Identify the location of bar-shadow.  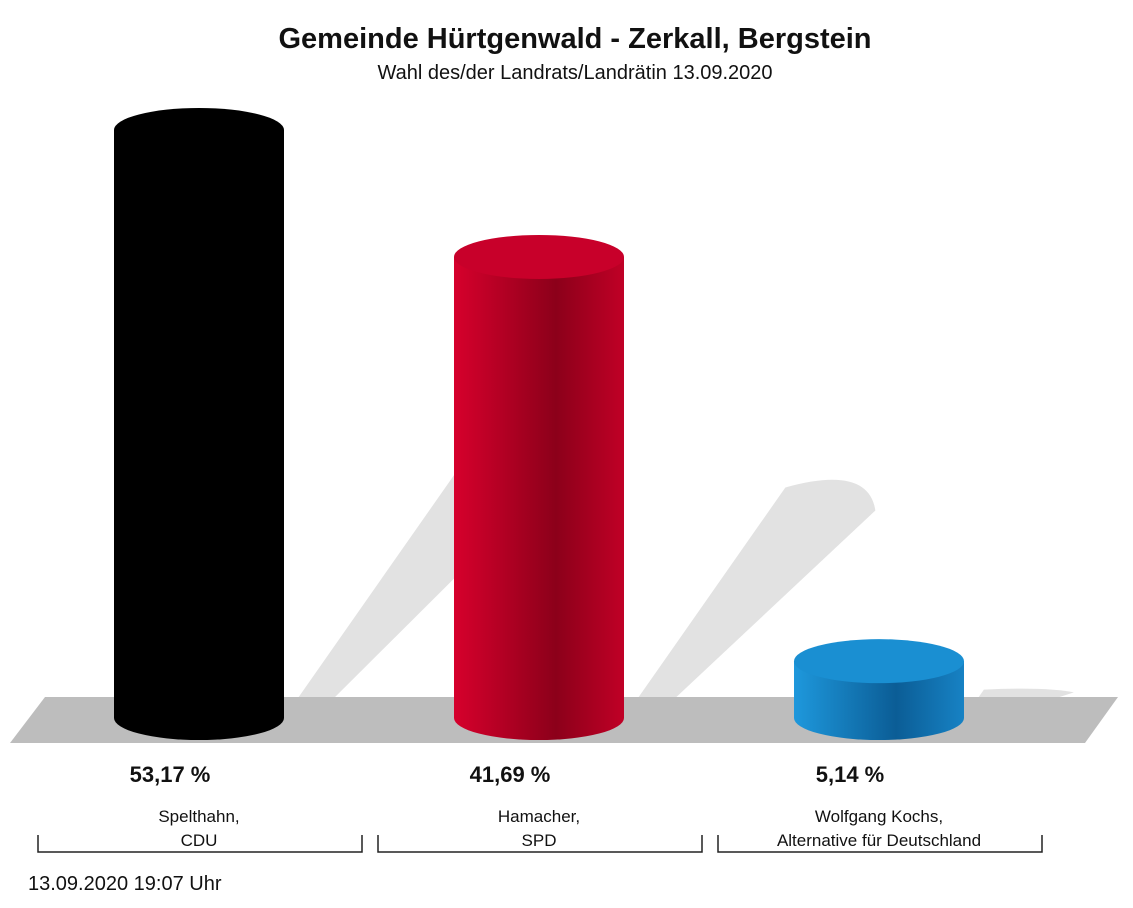
(750, 598).